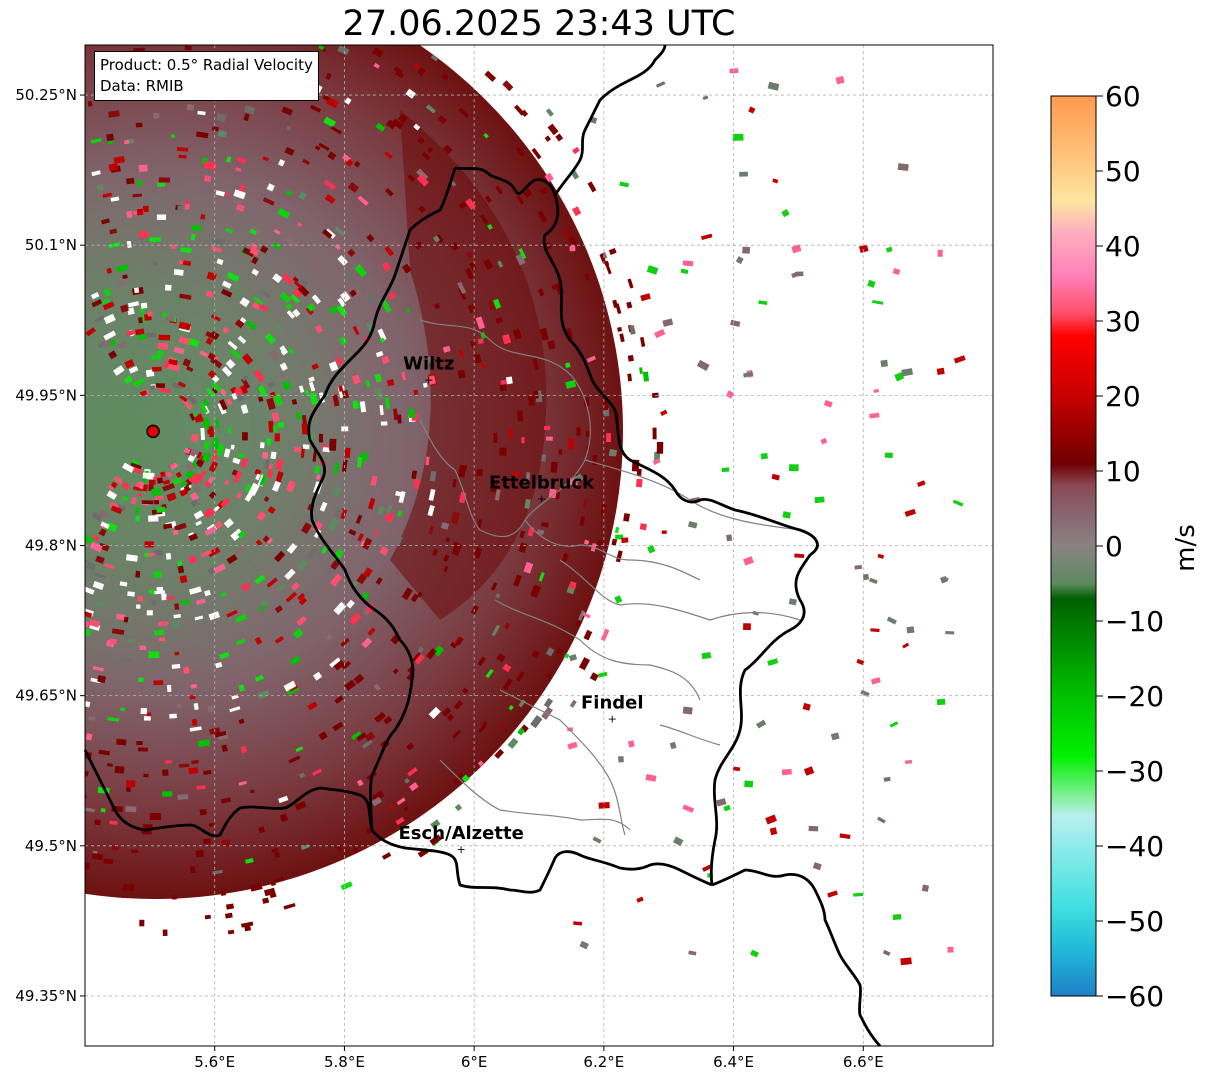 The image size is (1207, 1081). Describe the element at coordinates (46, 696) in the screenshot. I see `lat-tick-label: 49.65°N` at that location.